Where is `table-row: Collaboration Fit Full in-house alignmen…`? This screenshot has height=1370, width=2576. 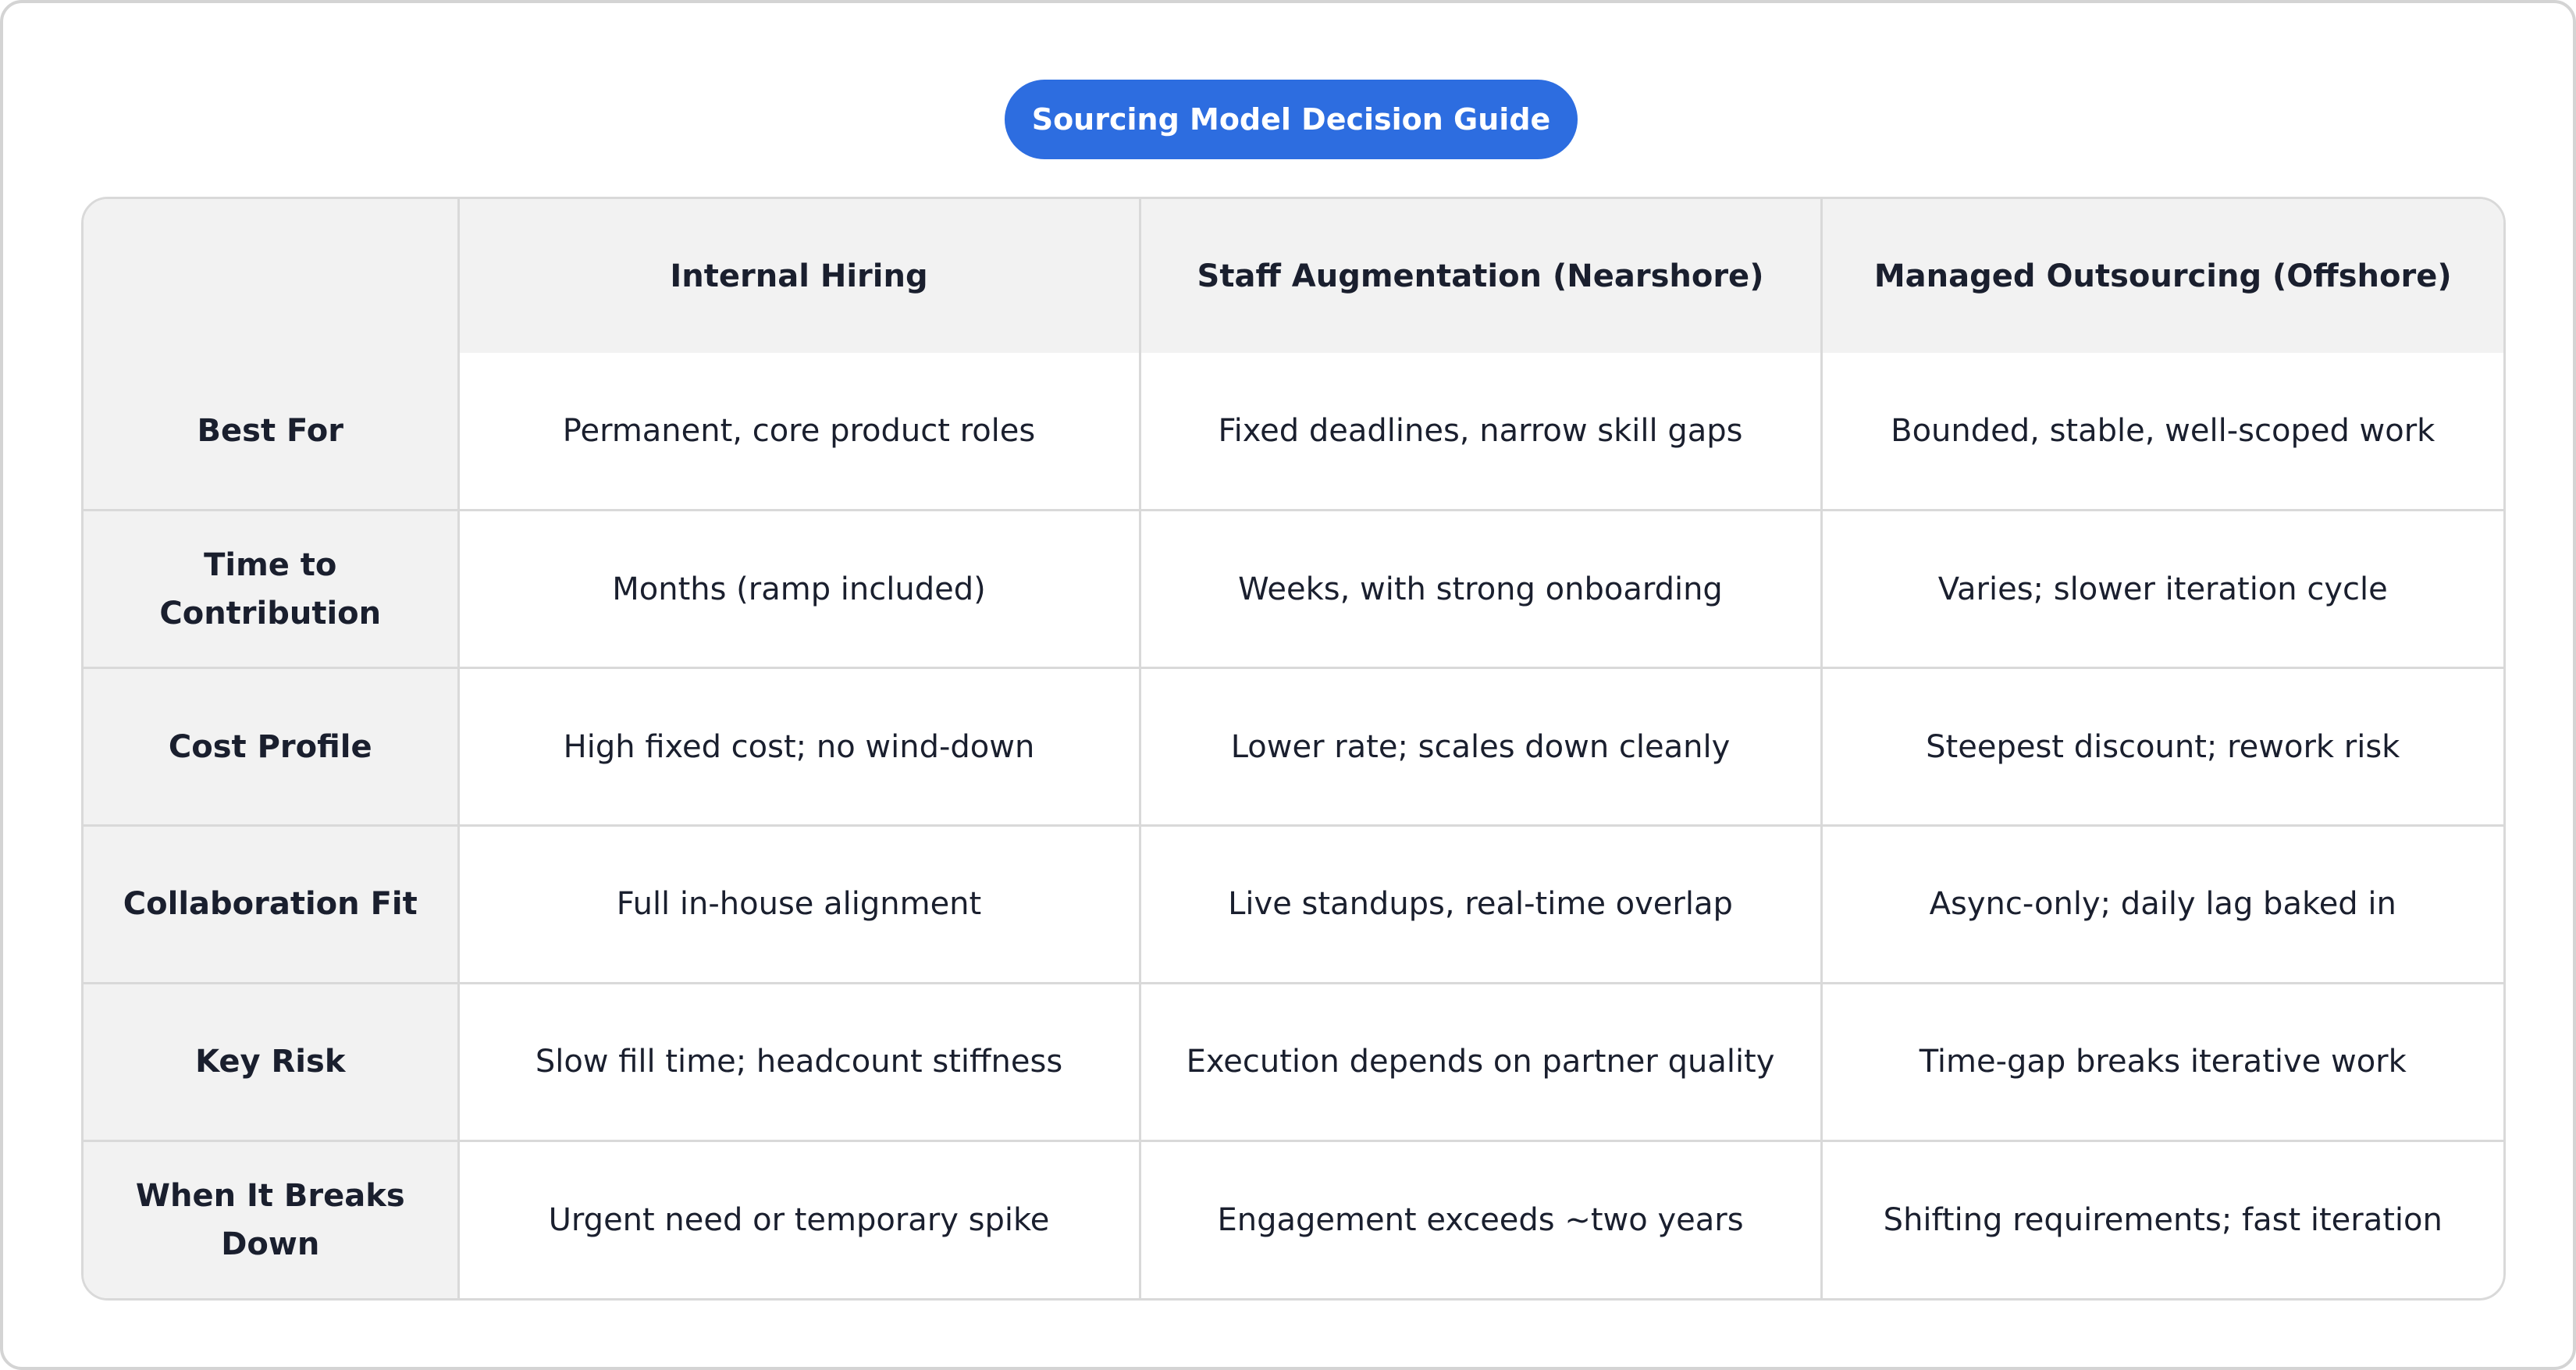
table-row: Collaboration Fit Full in-house alignmen… is located at coordinates (1293, 904).